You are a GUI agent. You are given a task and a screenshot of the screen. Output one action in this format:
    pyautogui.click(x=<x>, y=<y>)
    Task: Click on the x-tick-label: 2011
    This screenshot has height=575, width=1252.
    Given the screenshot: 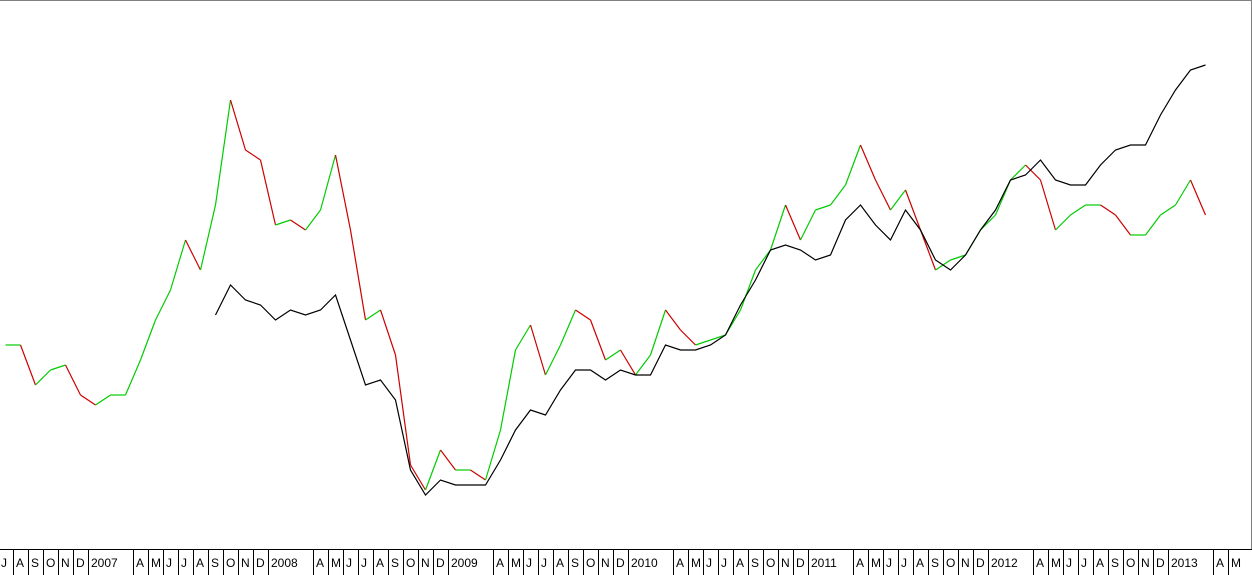 What is the action you would take?
    pyautogui.click(x=824, y=563)
    